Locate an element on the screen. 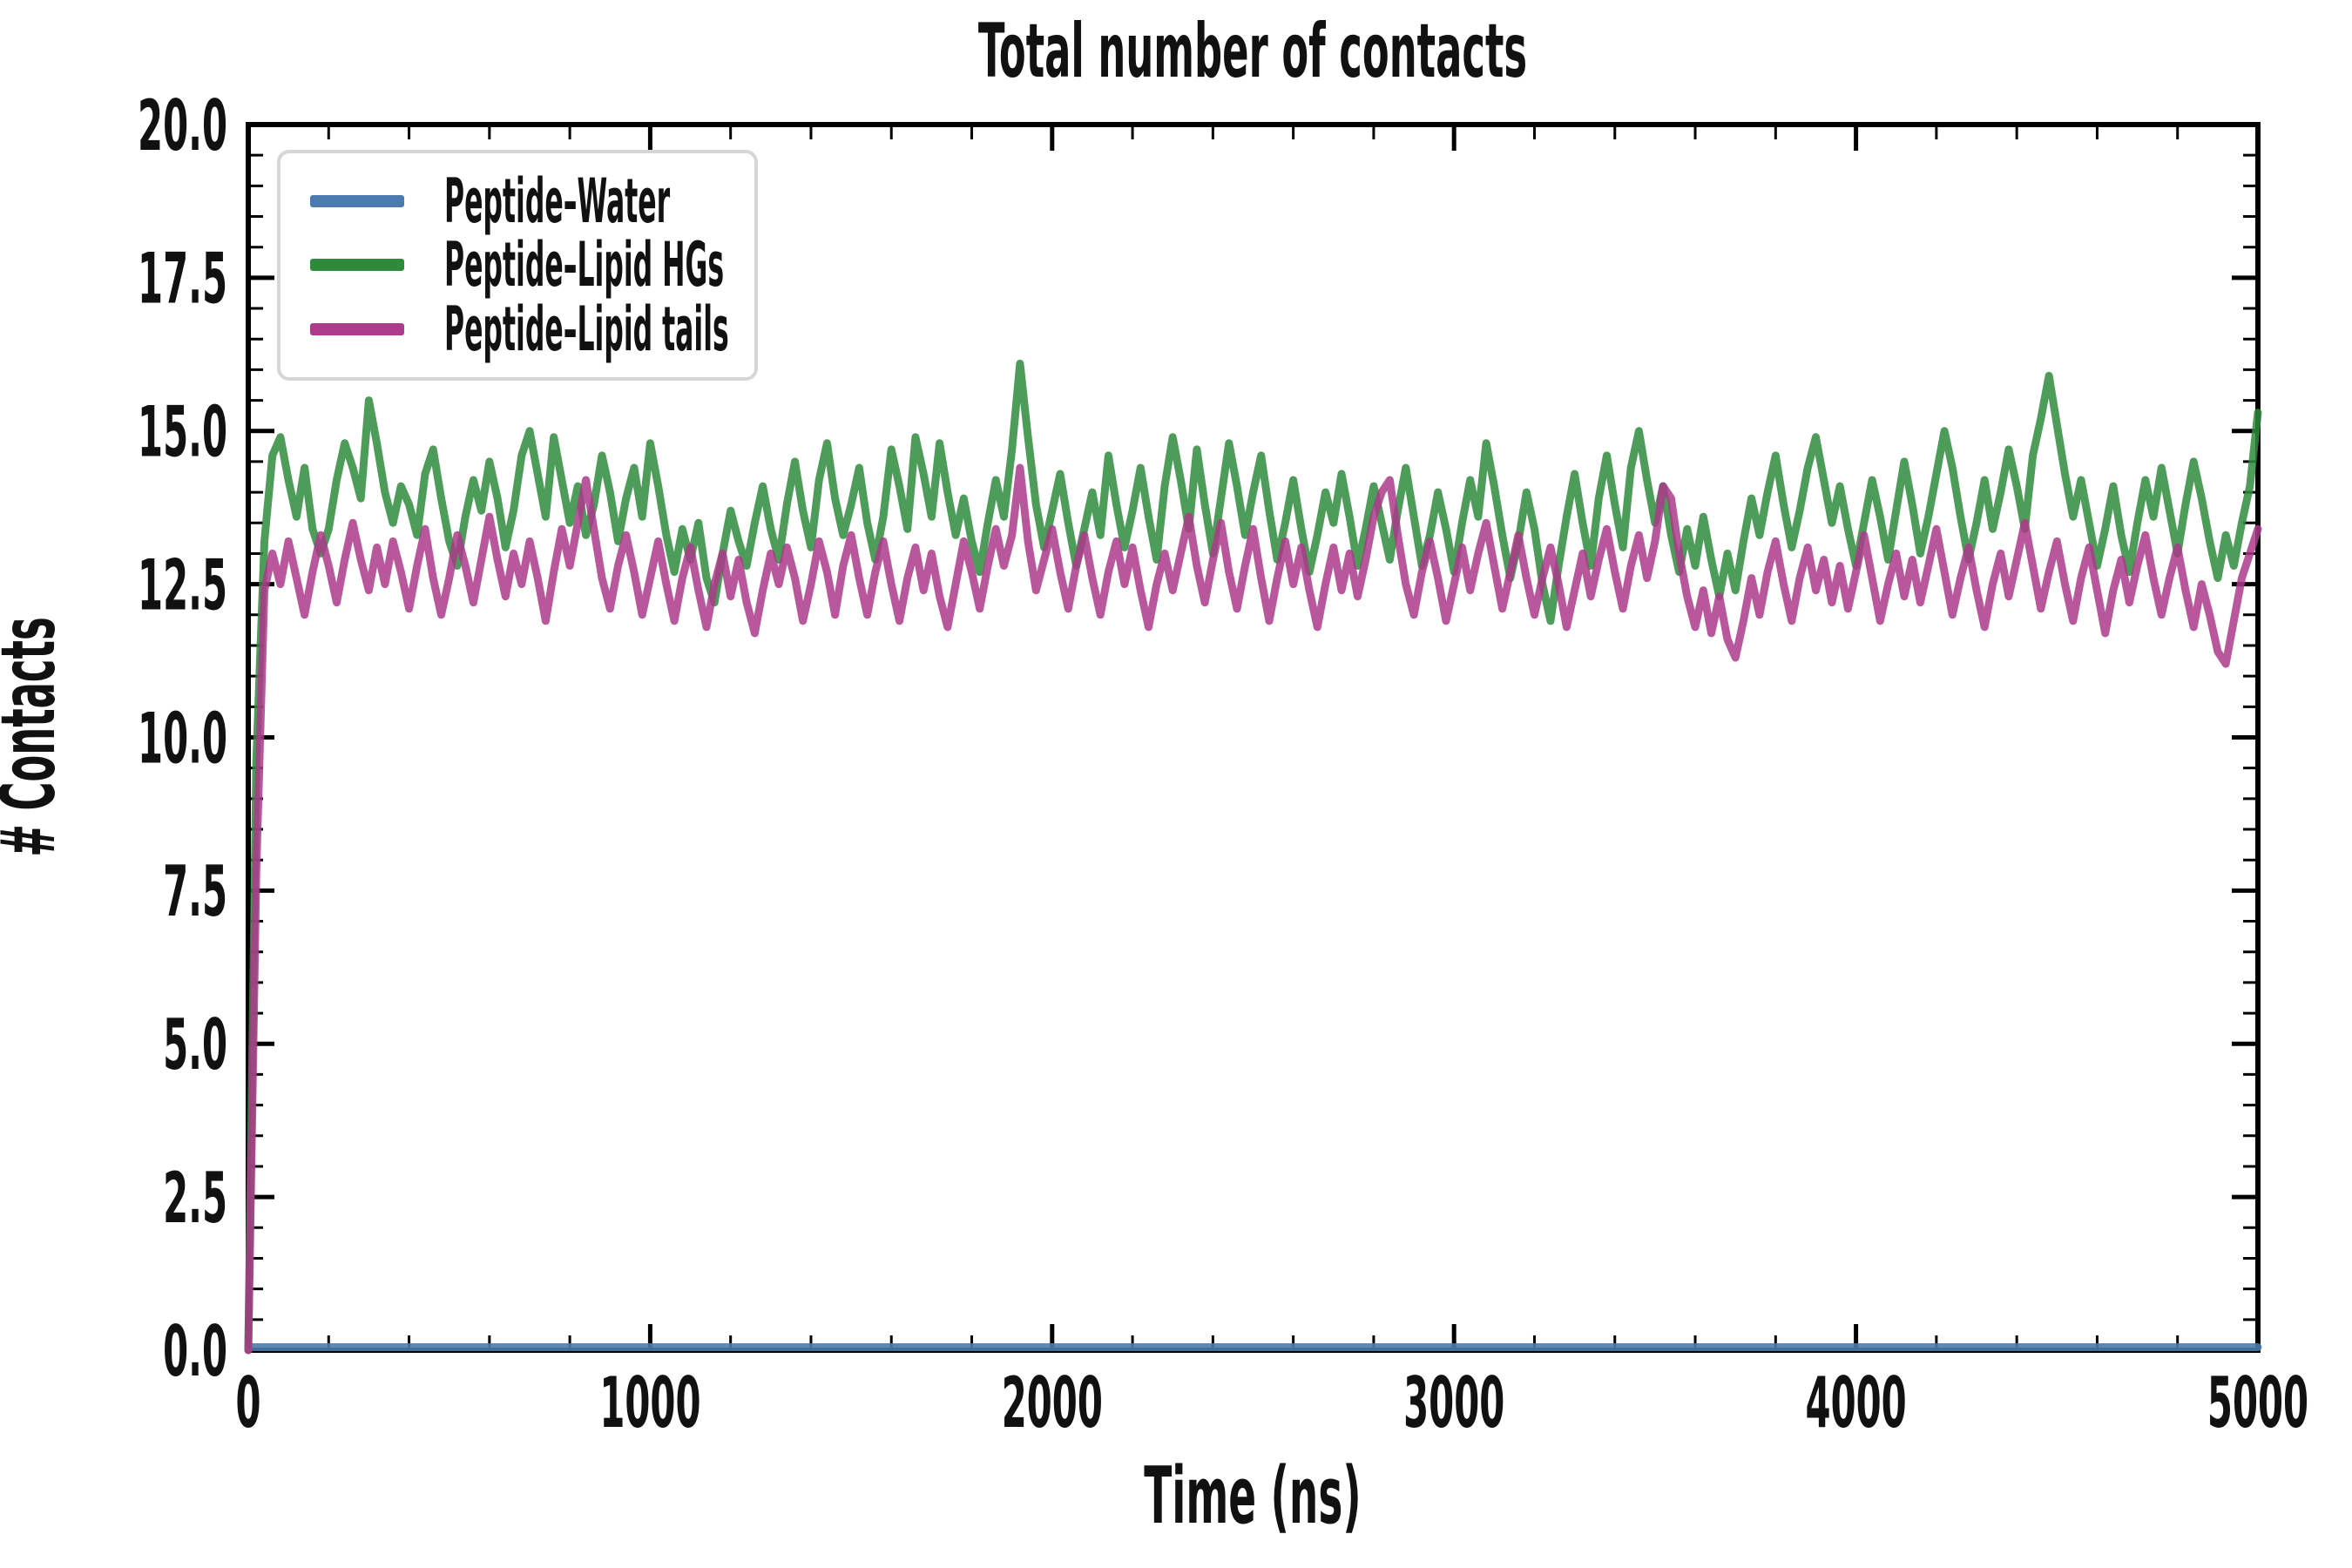 The image size is (2352, 1568). legend-item-label: Peptide–Water is located at coordinates (557, 201).